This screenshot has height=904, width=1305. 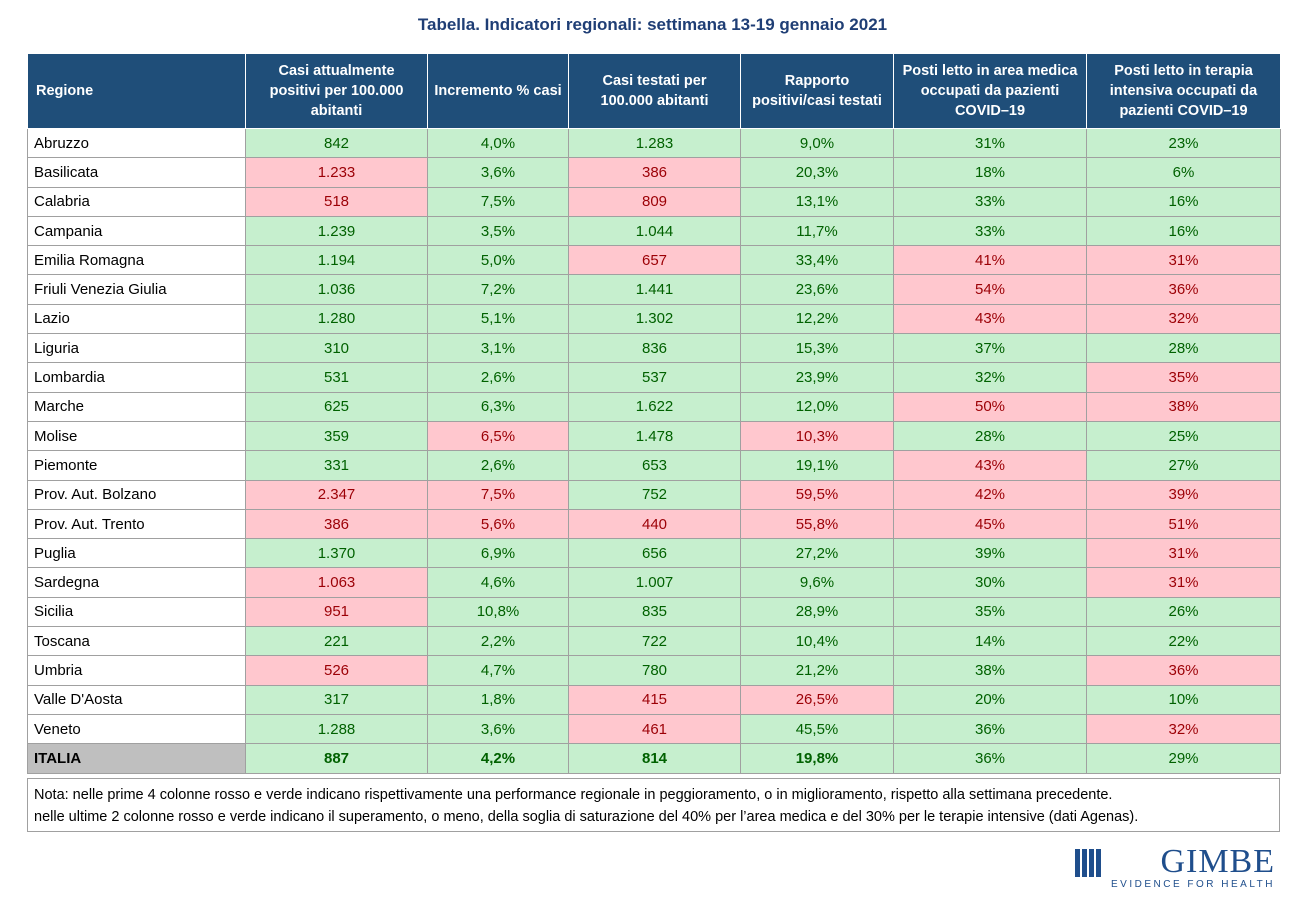 I want to click on value-cell: 3,1%, so click(x=498, y=348).